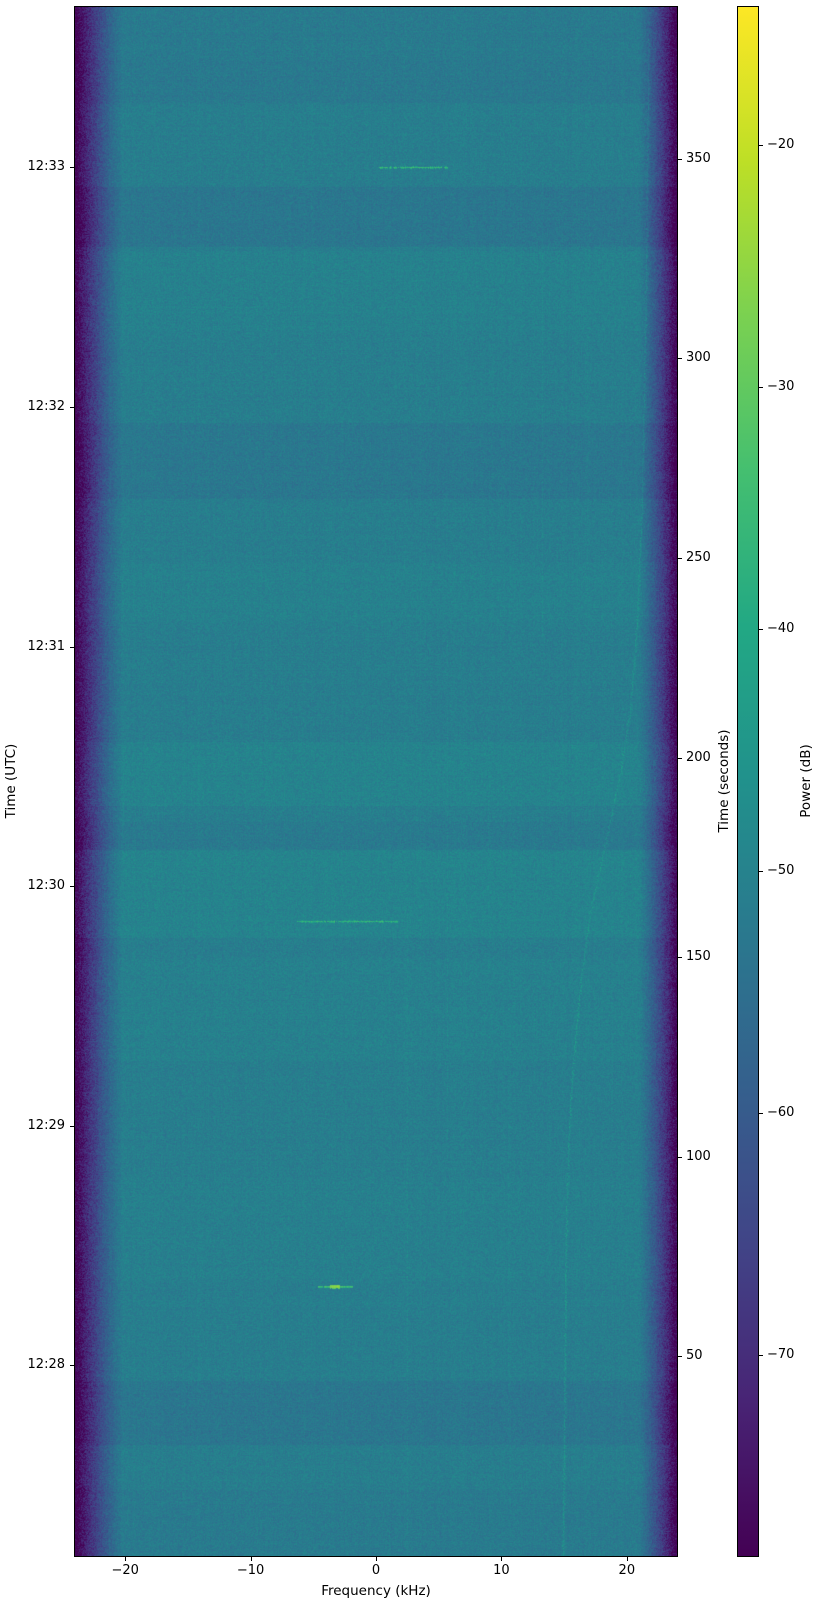 The width and height of the screenshot is (832, 1603). I want to click on y-right-tick-label: 350, so click(698, 158).